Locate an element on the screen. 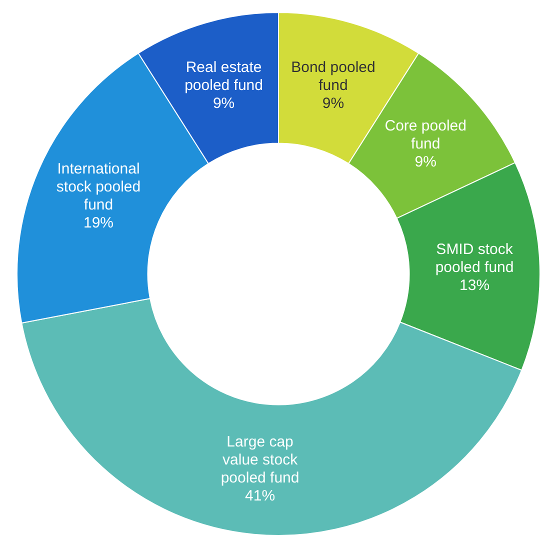  data-label: 41% is located at coordinates (260, 495).